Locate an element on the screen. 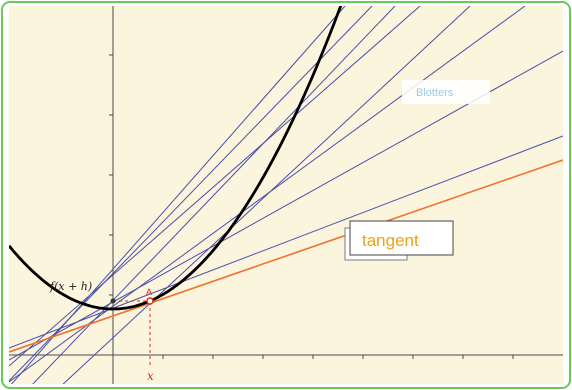 Image resolution: width=572 pixels, height=390 pixels. tangent-label-box is located at coordinates (401, 238).